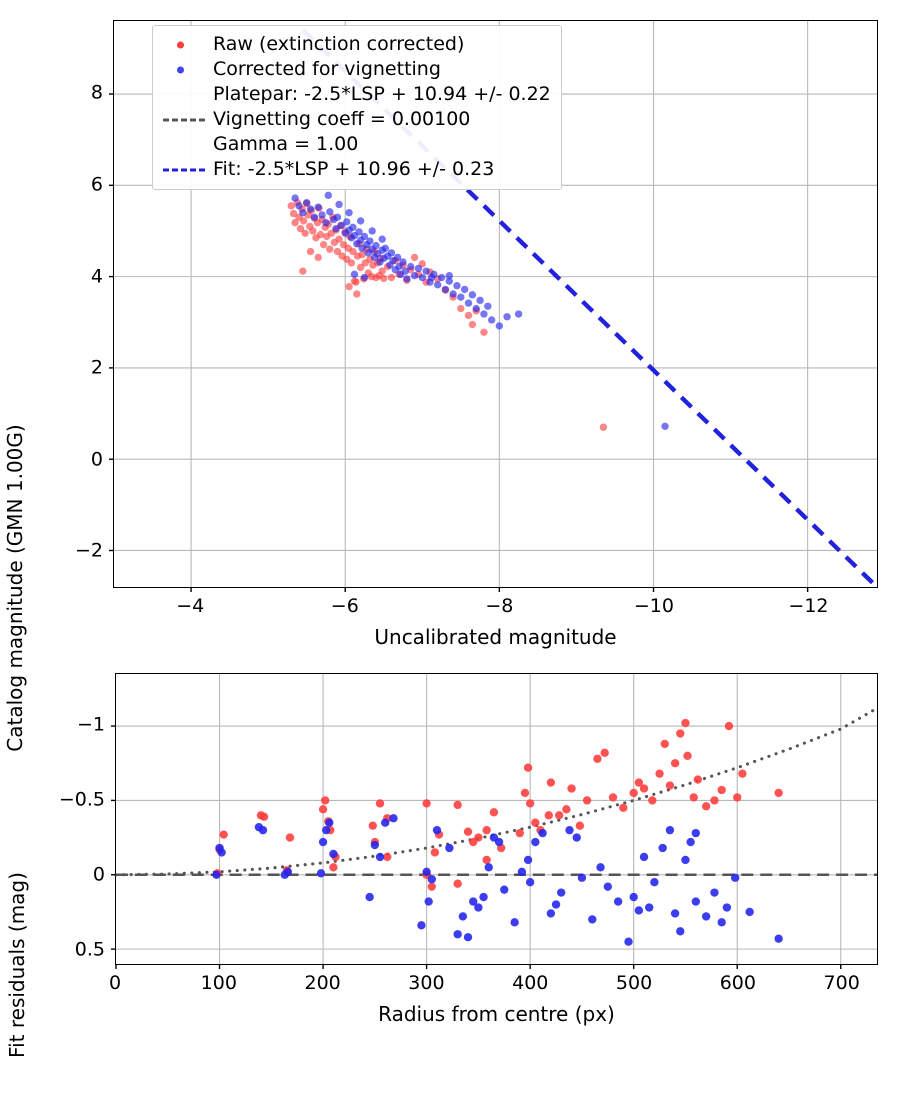  What do you see at coordinates (184, 95) in the screenshot?
I see `legend-marker-none` at bounding box center [184, 95].